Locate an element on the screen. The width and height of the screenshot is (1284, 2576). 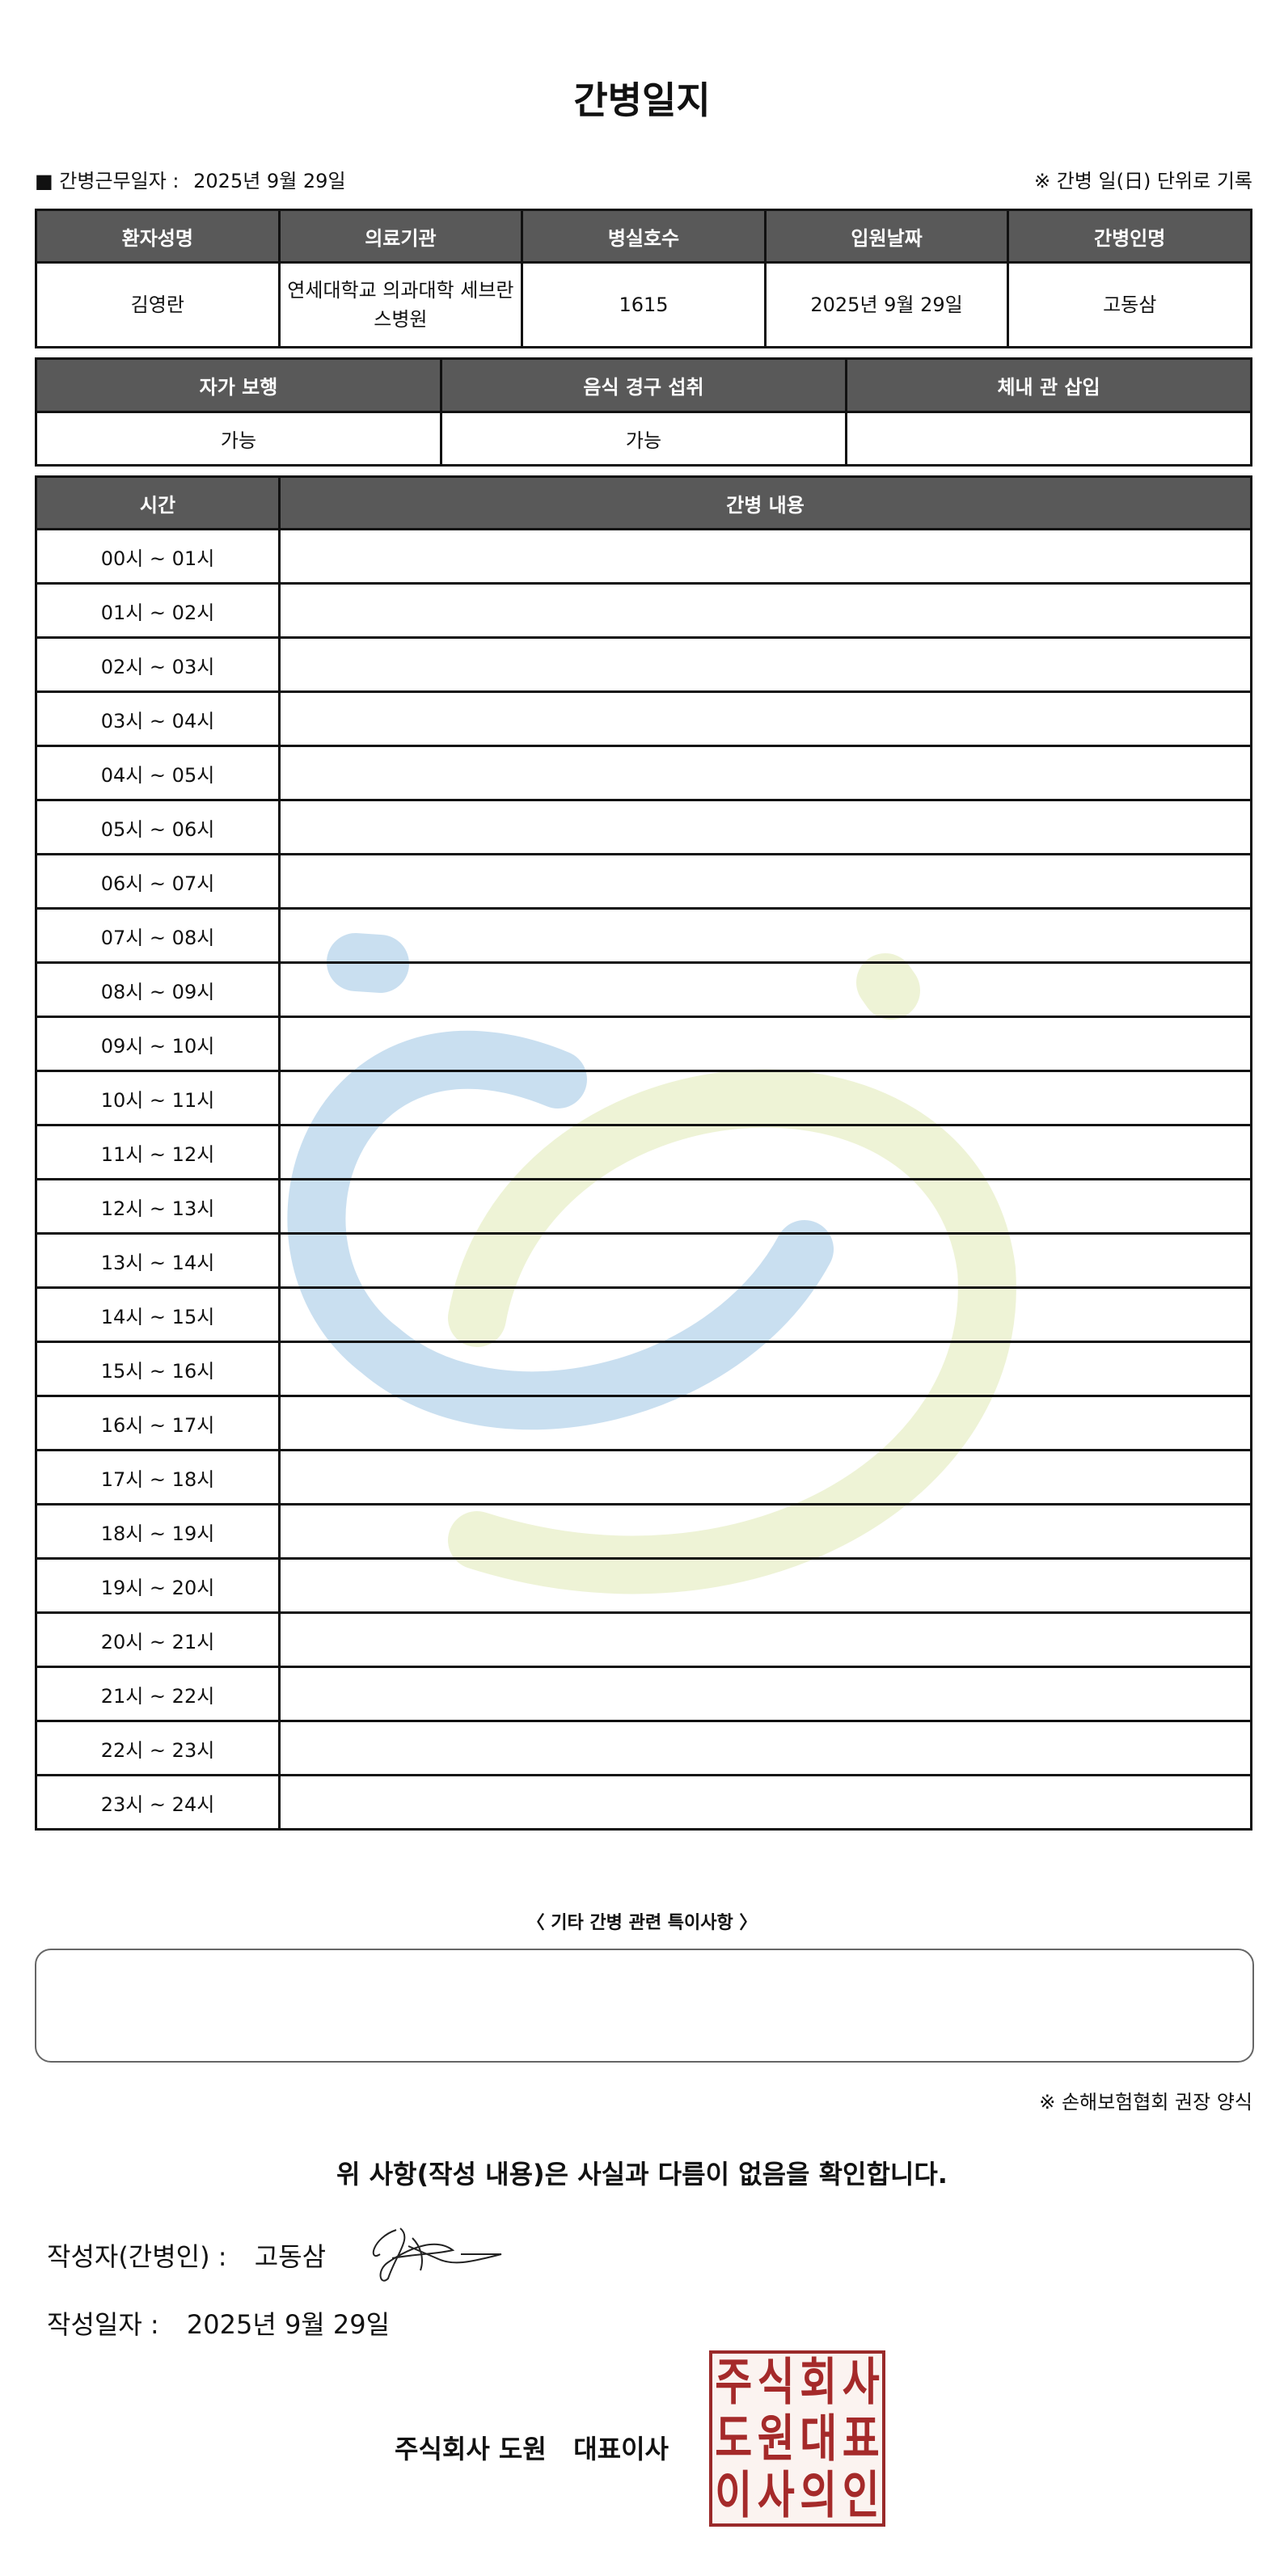
time-slot: 04시 ~ 05시 is located at coordinates (158, 773).